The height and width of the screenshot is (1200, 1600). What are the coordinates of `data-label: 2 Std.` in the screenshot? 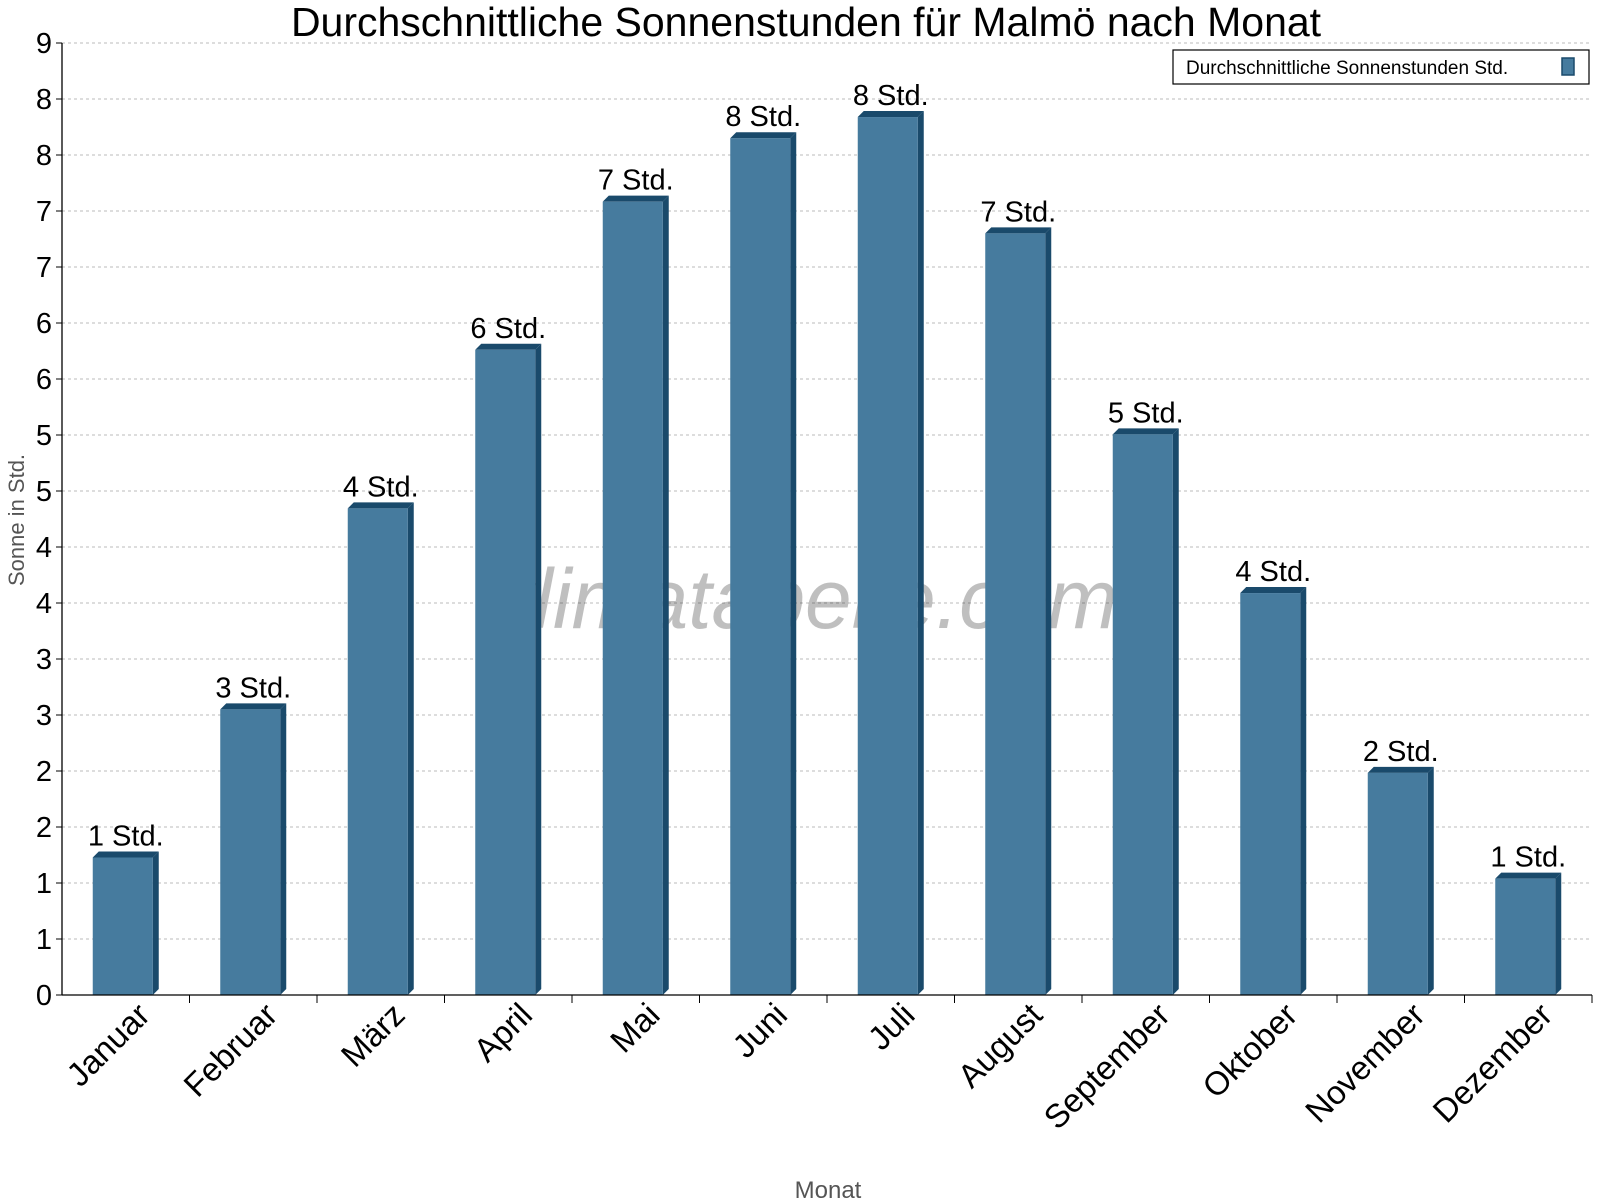 It's located at (1401, 752).